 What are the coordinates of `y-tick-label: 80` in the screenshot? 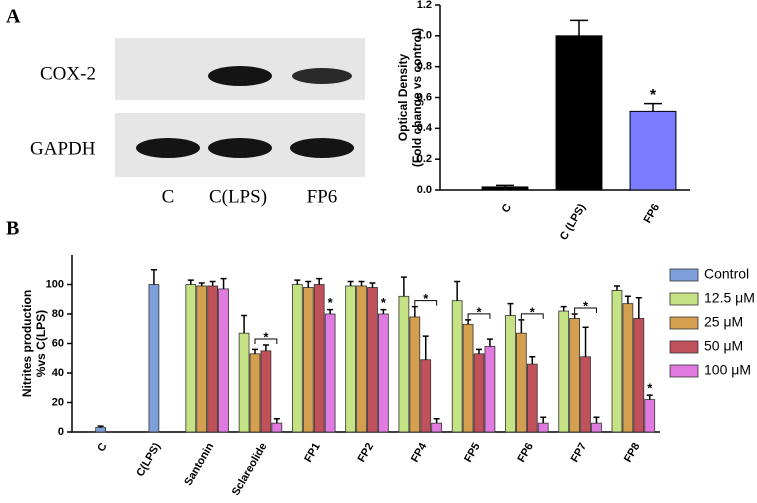 It's located at (58, 314).